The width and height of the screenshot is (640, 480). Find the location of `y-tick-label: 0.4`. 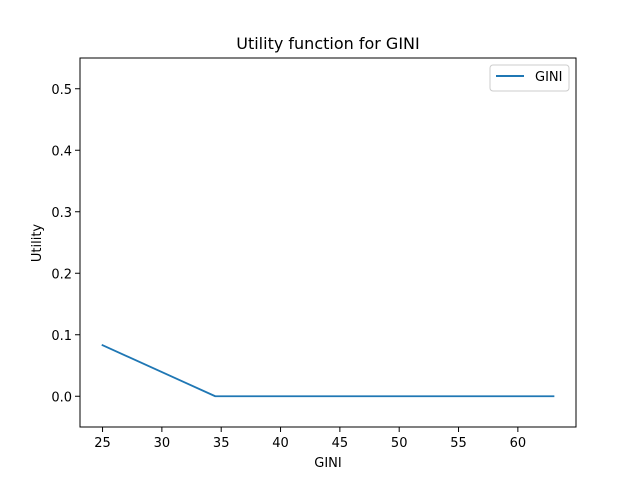

y-tick-label: 0.4 is located at coordinates (61, 151).